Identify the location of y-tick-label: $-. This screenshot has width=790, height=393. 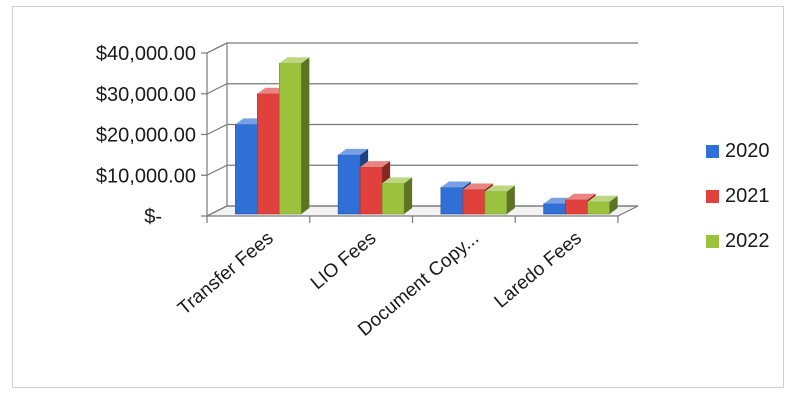
(153, 217).